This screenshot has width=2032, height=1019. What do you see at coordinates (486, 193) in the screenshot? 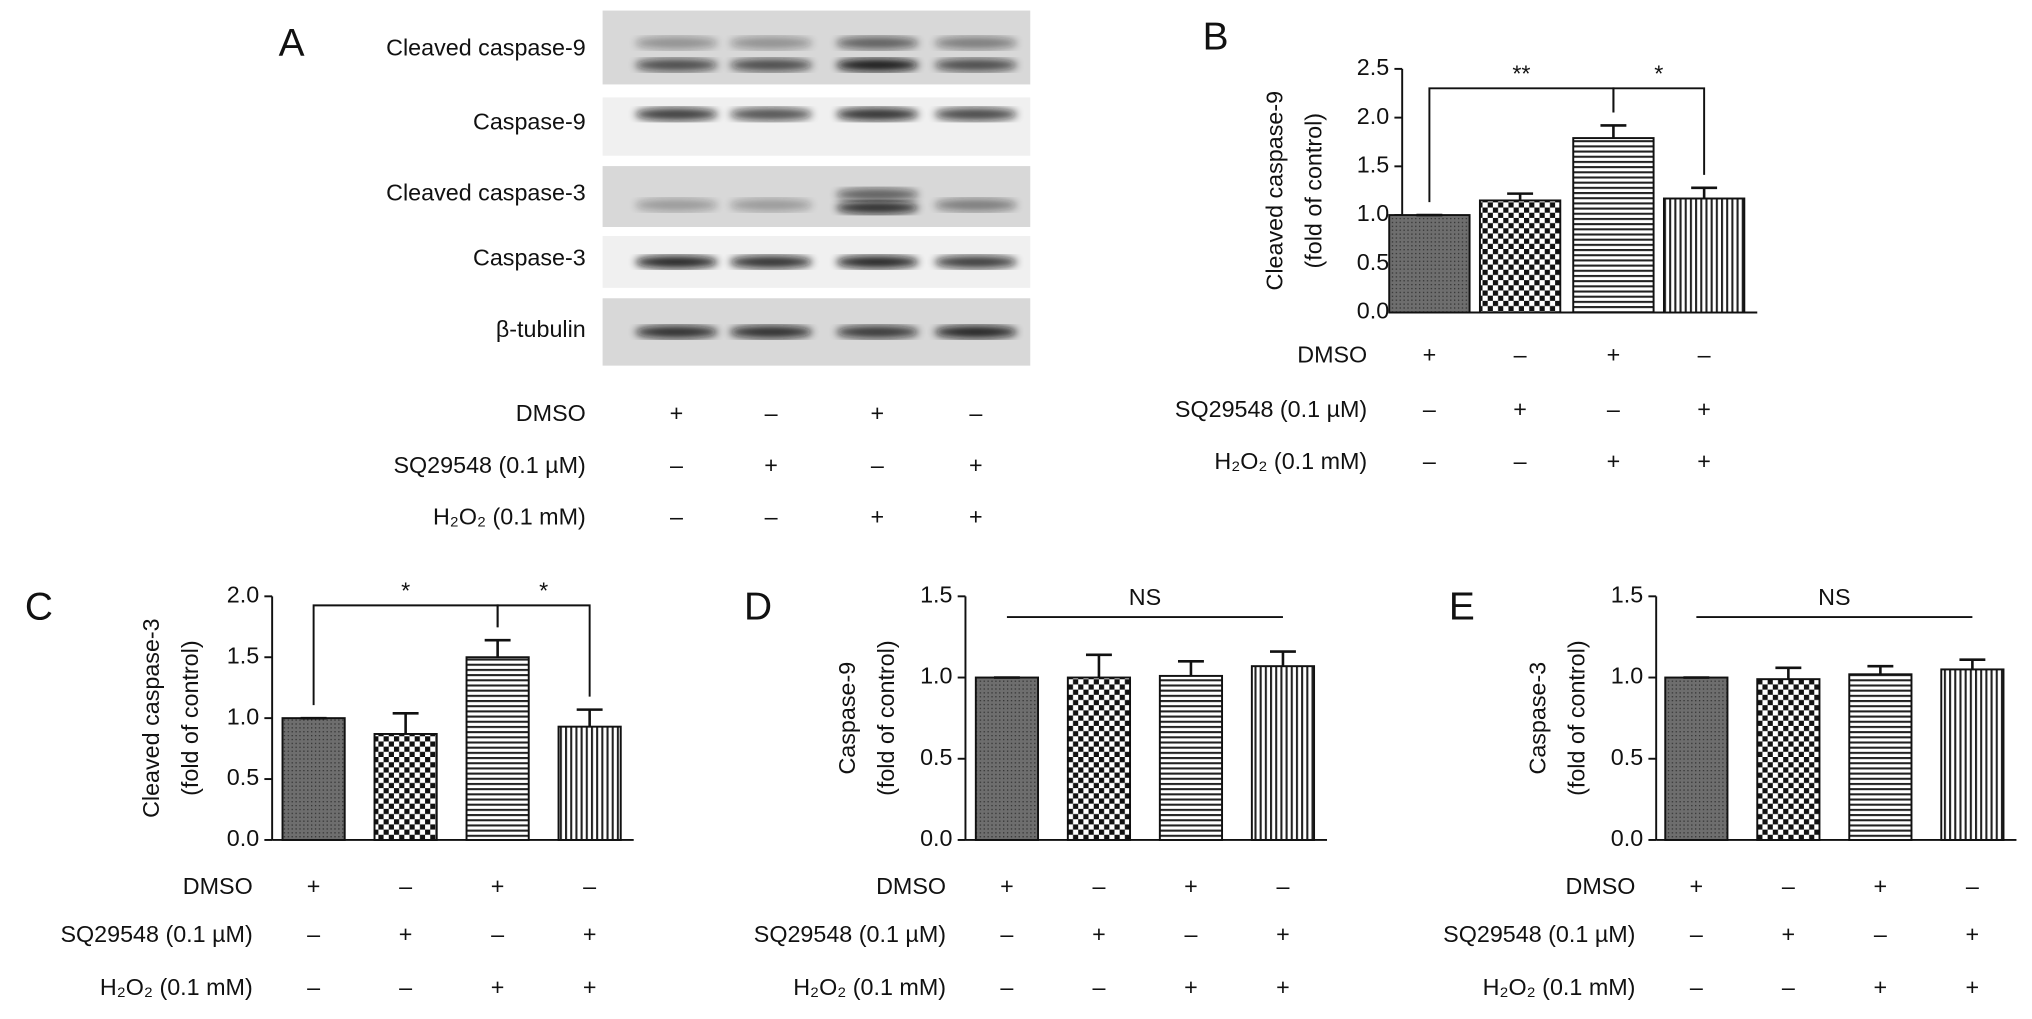
I see `blot-row-label: Cleaved caspase-3` at bounding box center [486, 193].